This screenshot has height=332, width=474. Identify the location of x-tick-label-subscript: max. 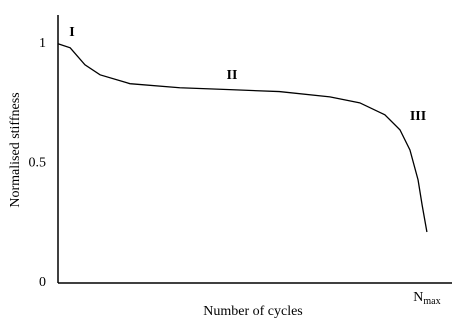
(431, 301).